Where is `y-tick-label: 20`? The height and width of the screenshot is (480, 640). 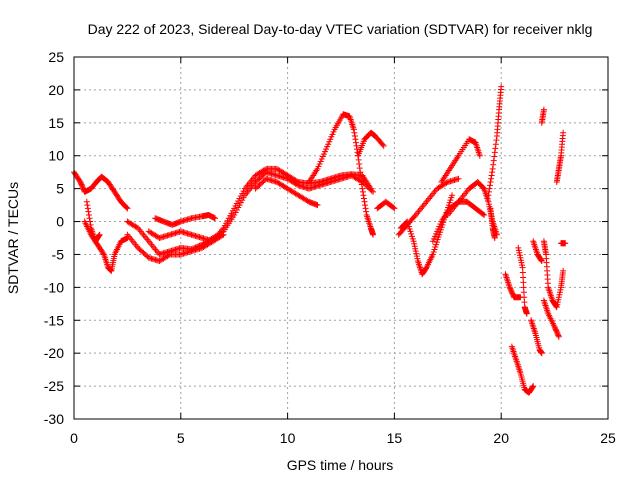 y-tick-label: 20 is located at coordinates (56, 90).